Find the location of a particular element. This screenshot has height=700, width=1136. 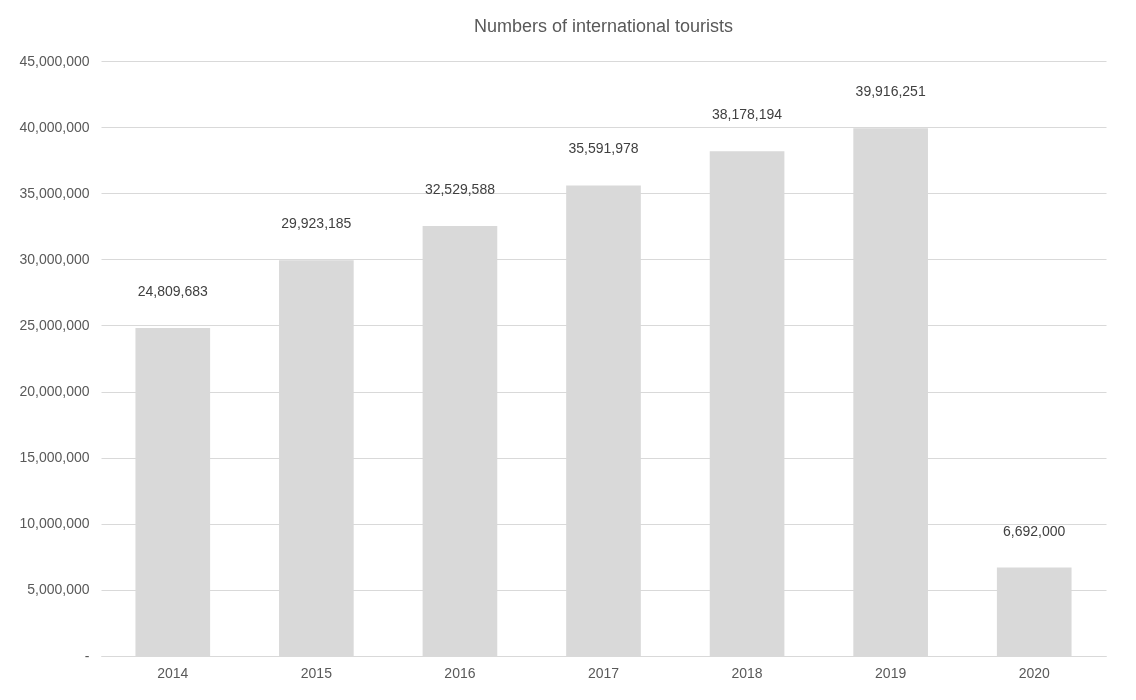

y-tick-label: - is located at coordinates (87, 655).